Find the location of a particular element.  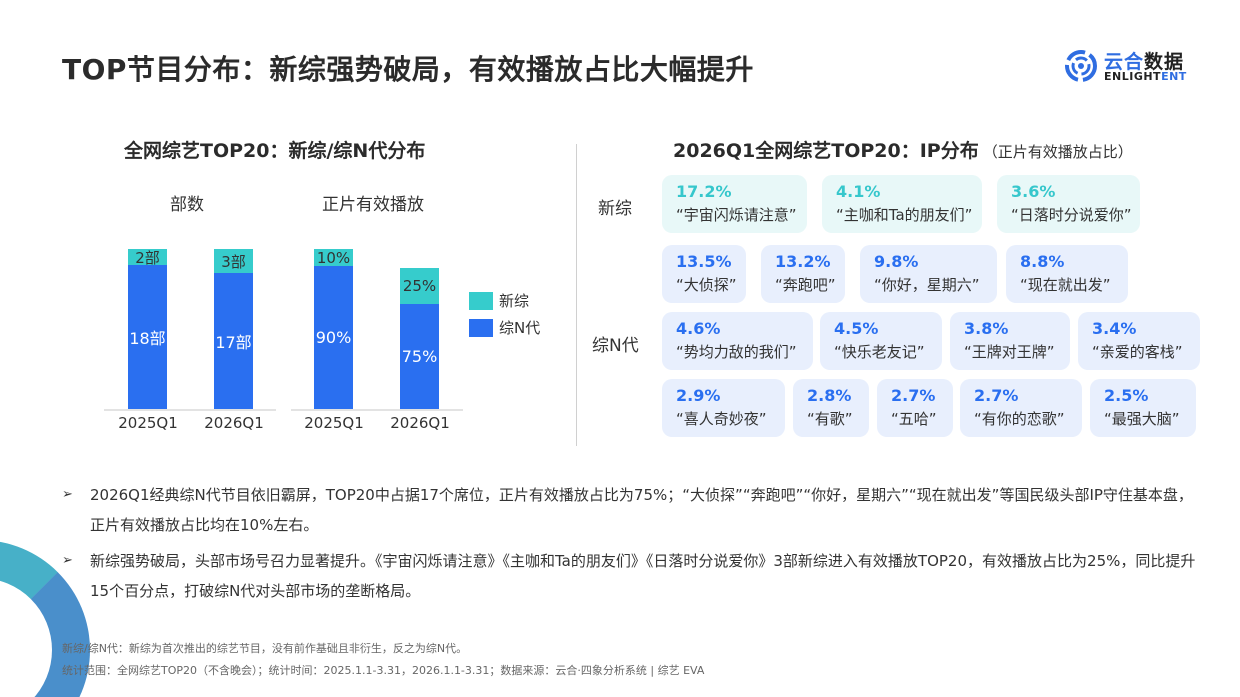

chart-legend: 新综 综N代 is located at coordinates (504, 317).